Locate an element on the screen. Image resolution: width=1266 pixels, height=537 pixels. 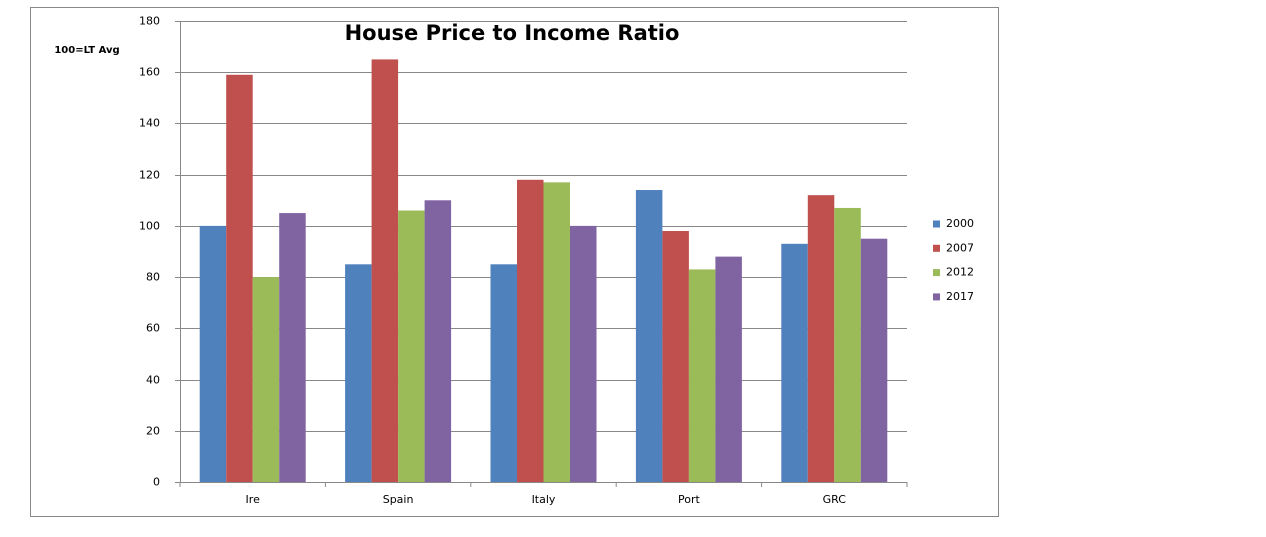
x-tick-label: Ire is located at coordinates (253, 499).